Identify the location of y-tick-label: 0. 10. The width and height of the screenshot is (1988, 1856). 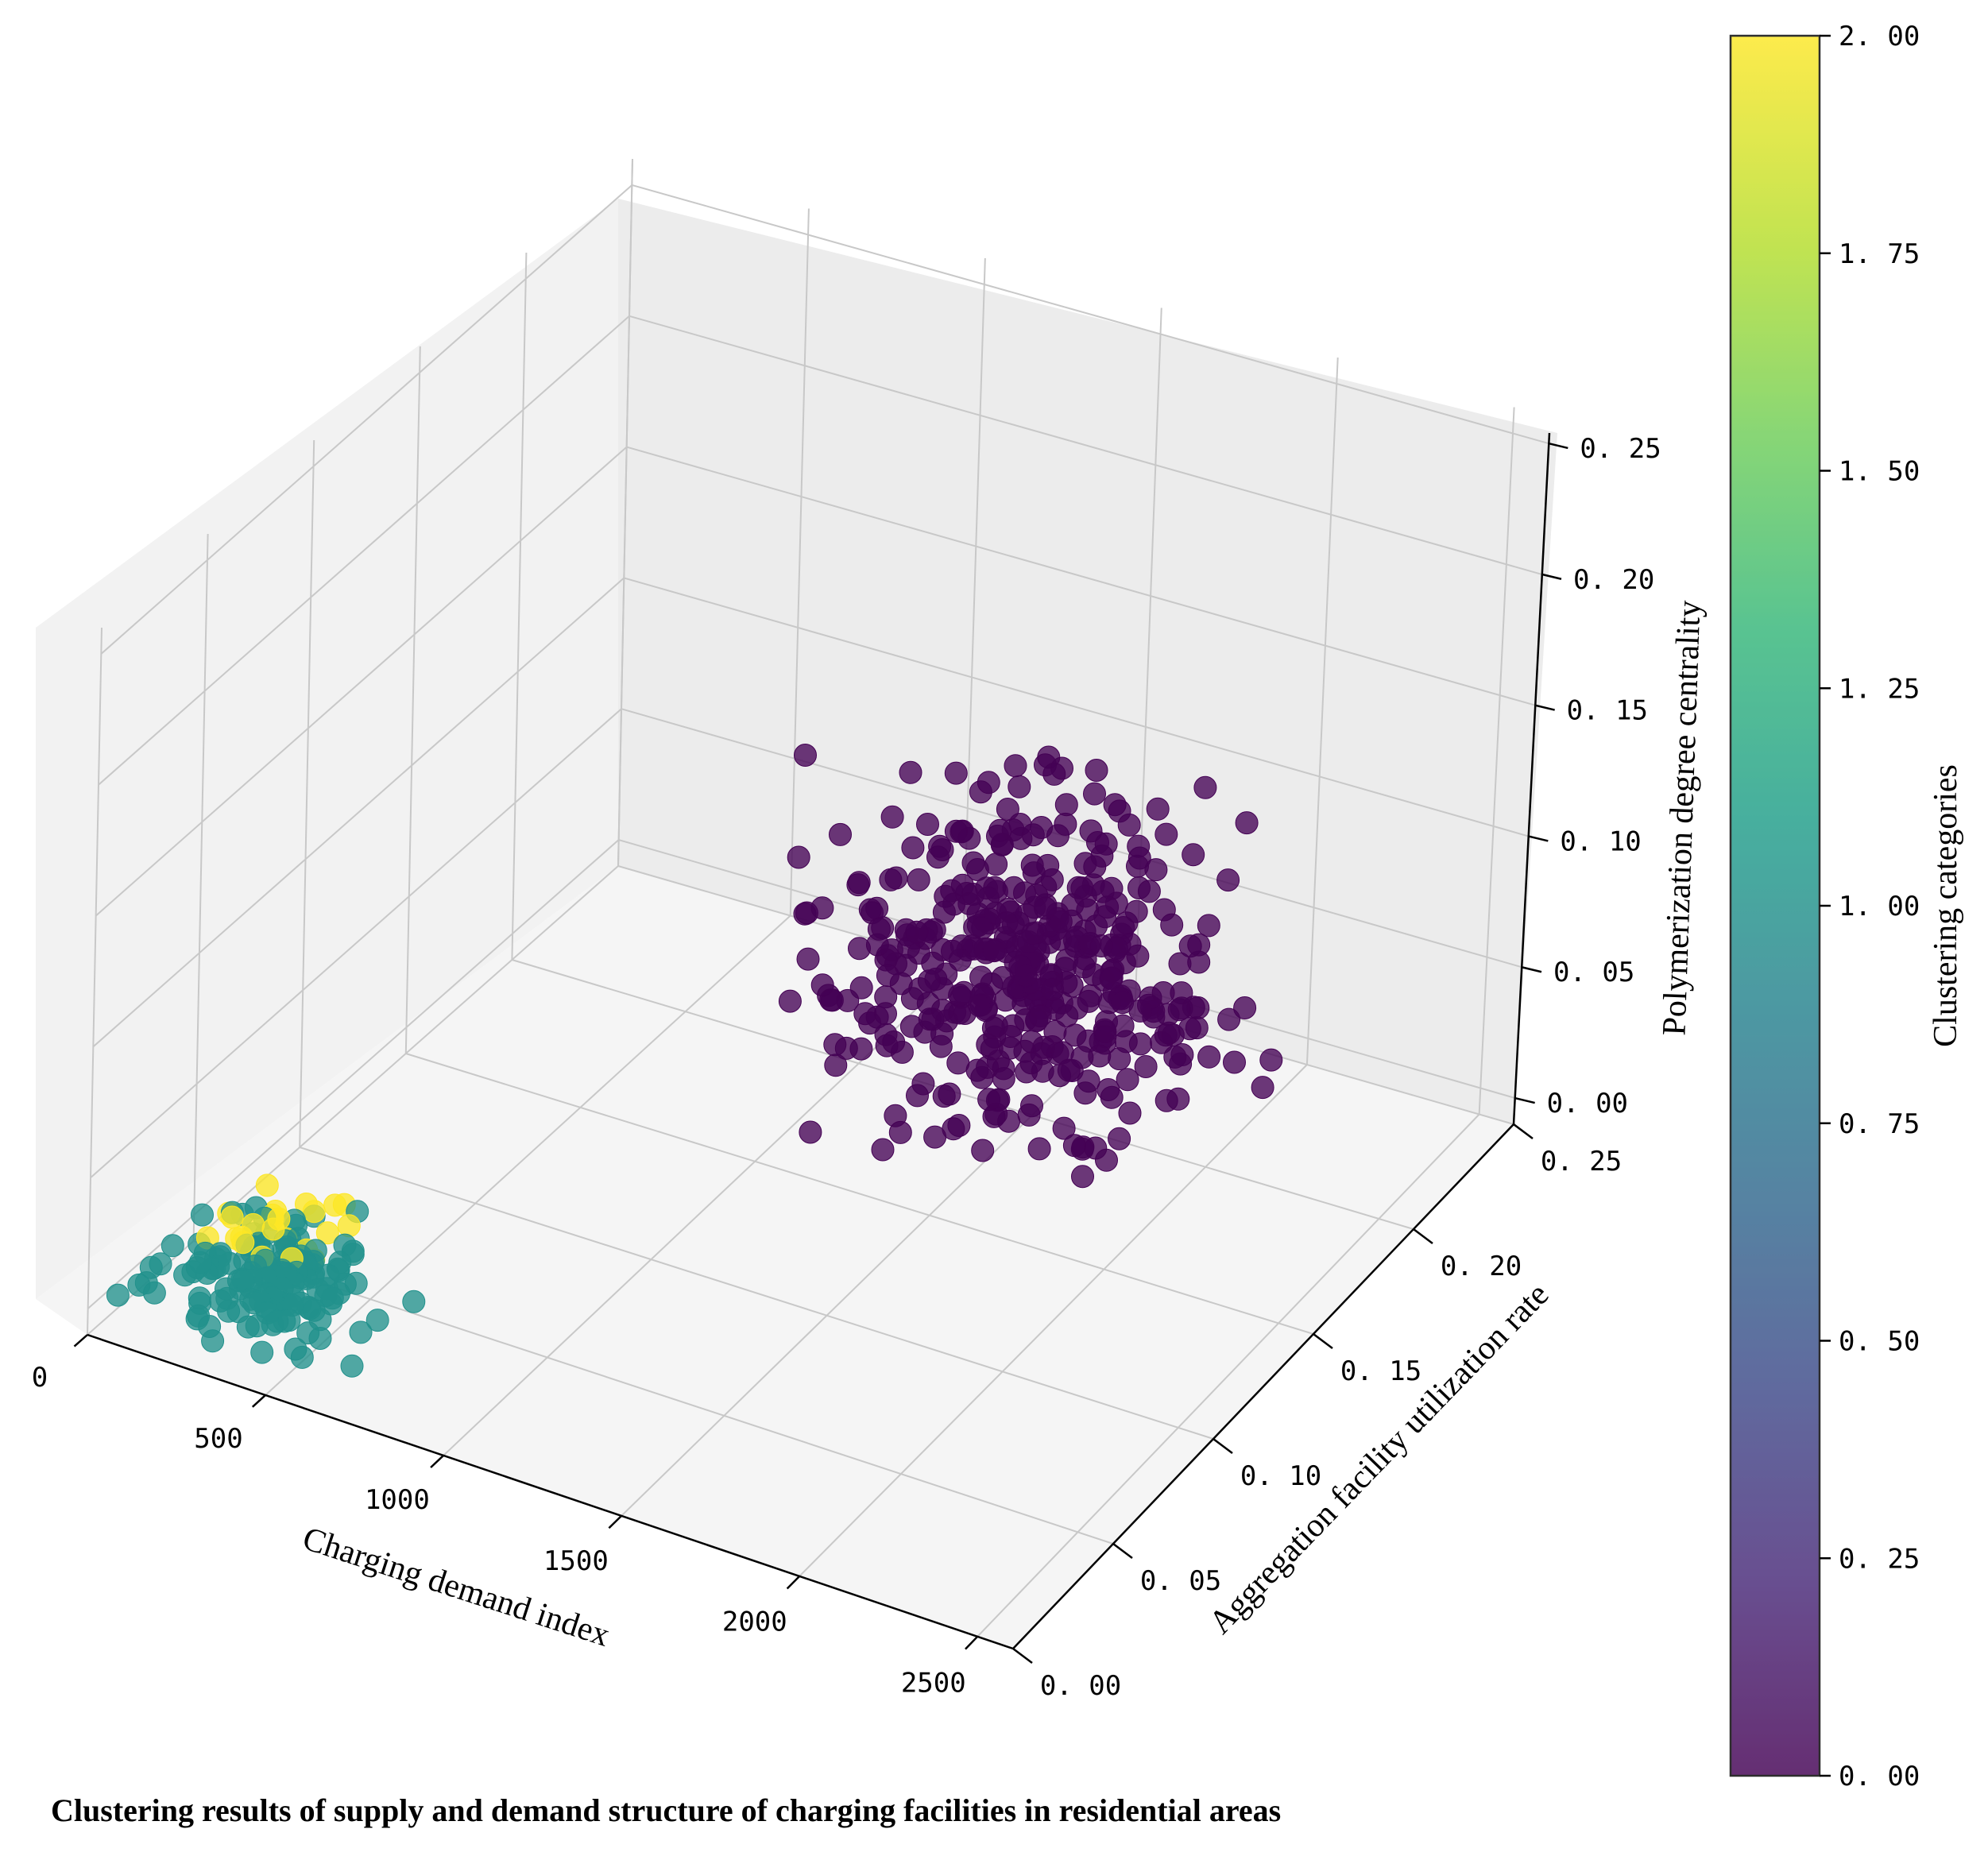
(1280, 1476).